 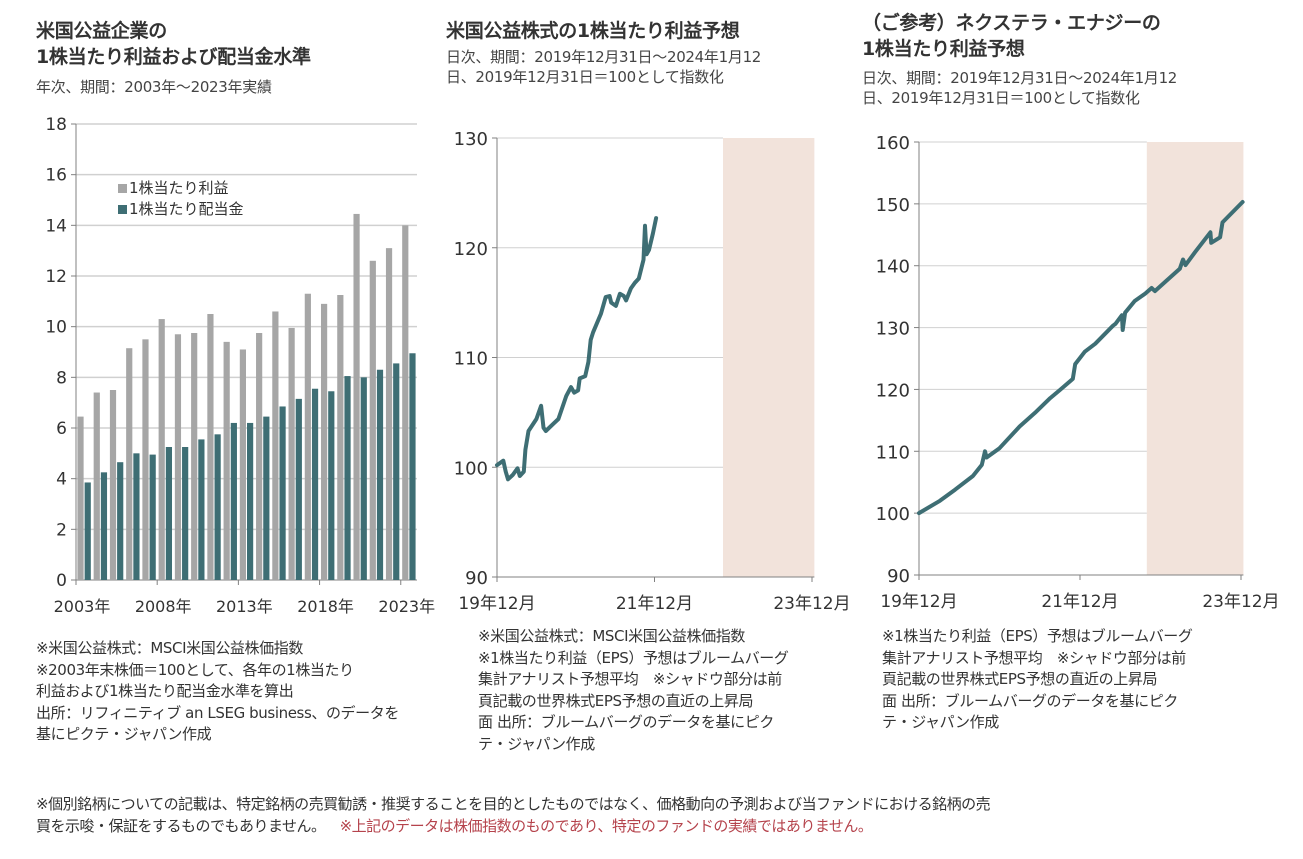 What do you see at coordinates (61, 480) in the screenshot?
I see `y-tick-label: 4` at bounding box center [61, 480].